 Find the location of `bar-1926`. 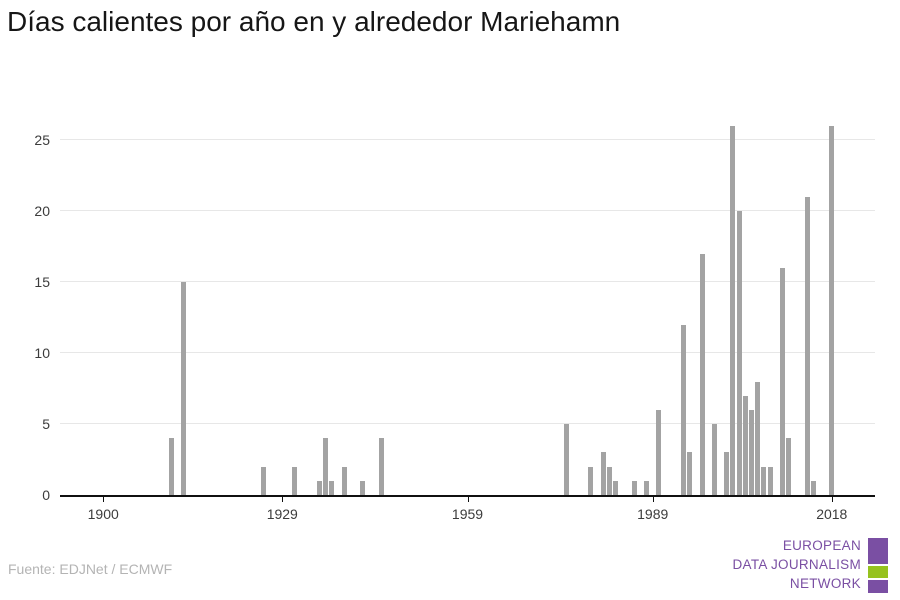

bar-1926 is located at coordinates (264, 480).